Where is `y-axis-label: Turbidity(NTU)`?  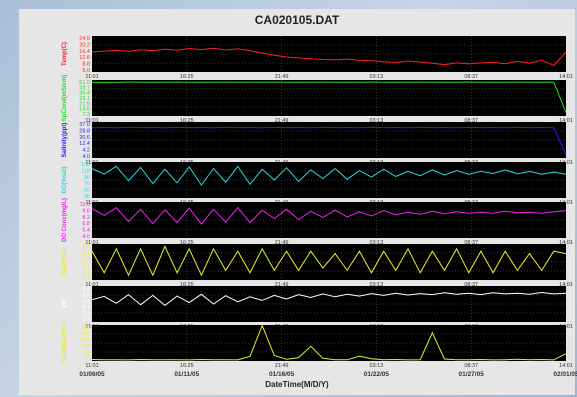 y-axis-label: Turbidity(NTU) is located at coordinates (65, 343).